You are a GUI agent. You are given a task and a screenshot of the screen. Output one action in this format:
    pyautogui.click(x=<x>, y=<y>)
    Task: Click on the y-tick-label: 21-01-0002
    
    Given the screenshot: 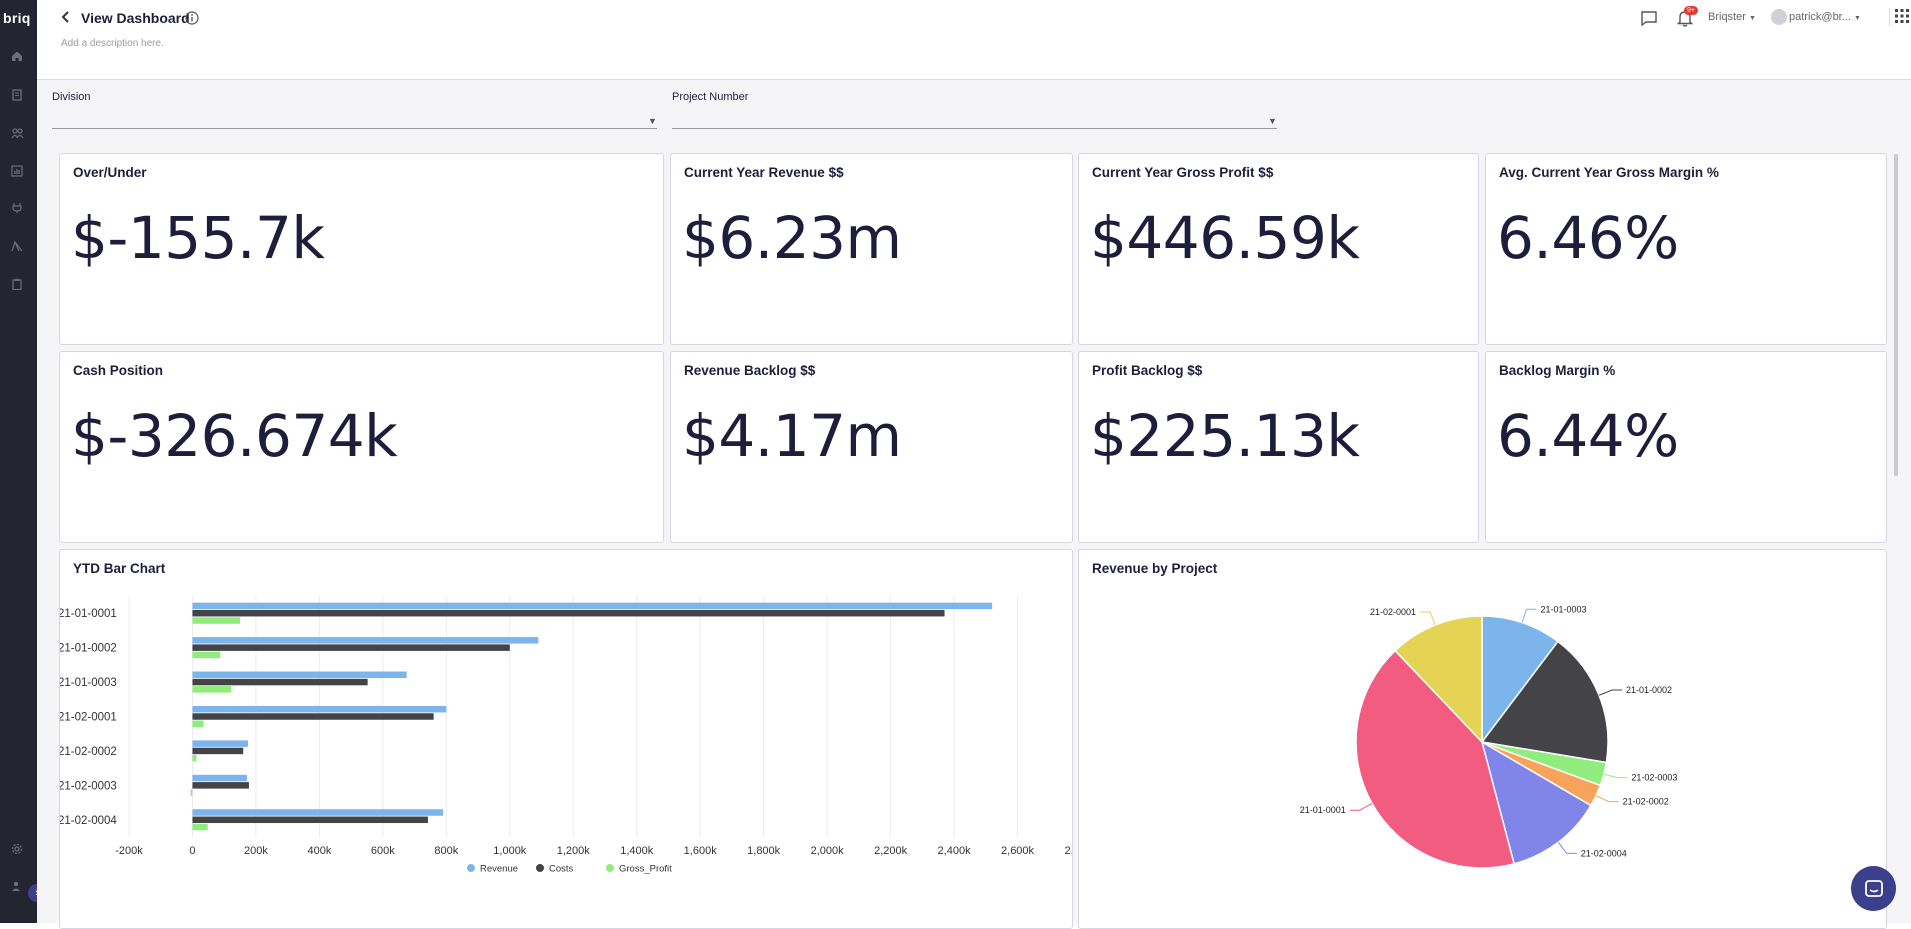 What is the action you would take?
    pyautogui.click(x=88, y=649)
    